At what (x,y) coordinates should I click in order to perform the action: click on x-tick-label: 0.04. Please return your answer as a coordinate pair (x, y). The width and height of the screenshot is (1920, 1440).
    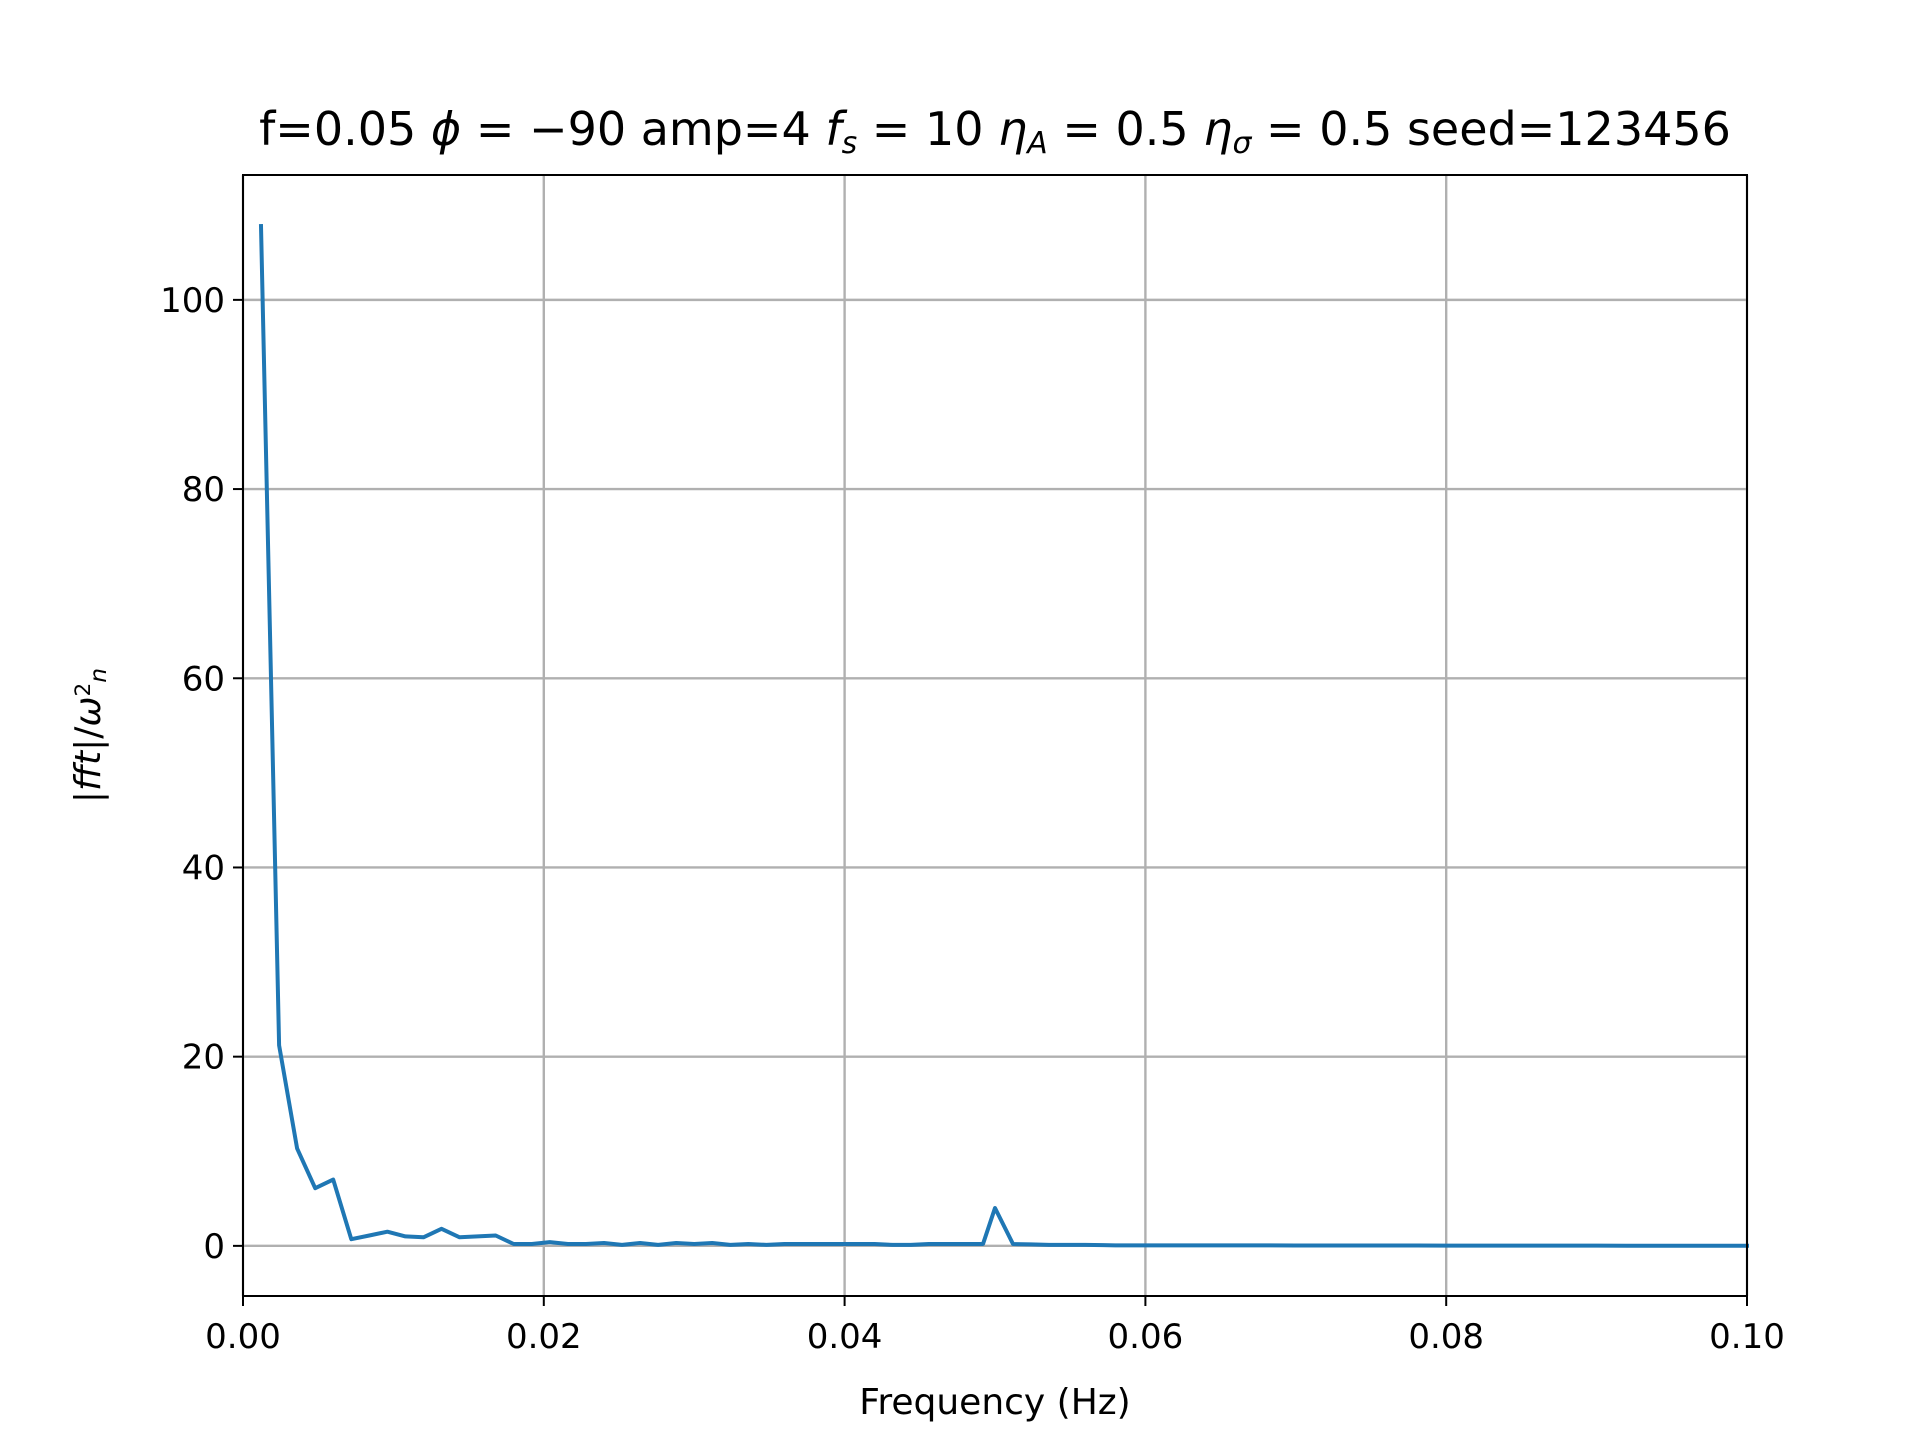
    Looking at the image, I should click on (845, 1337).